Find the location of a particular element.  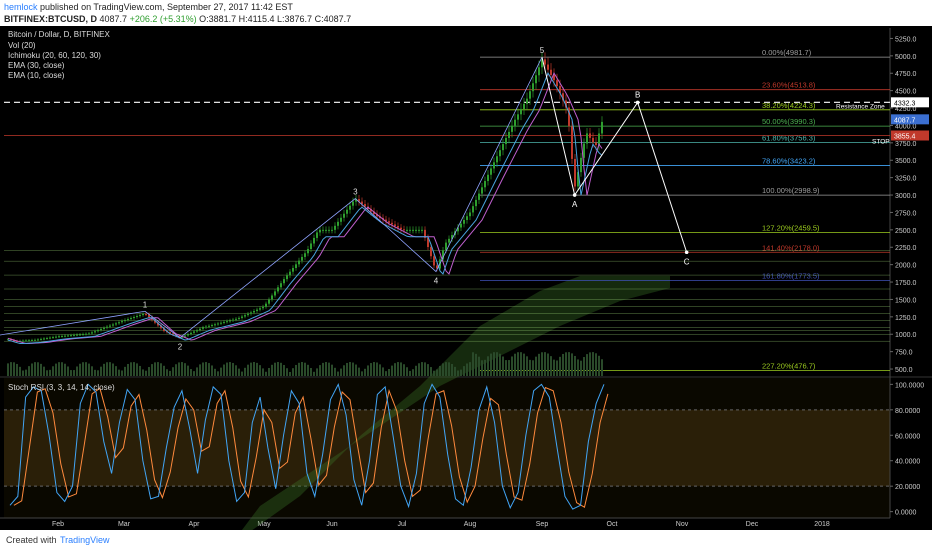

author-link: hemlock is located at coordinates (21, 7).